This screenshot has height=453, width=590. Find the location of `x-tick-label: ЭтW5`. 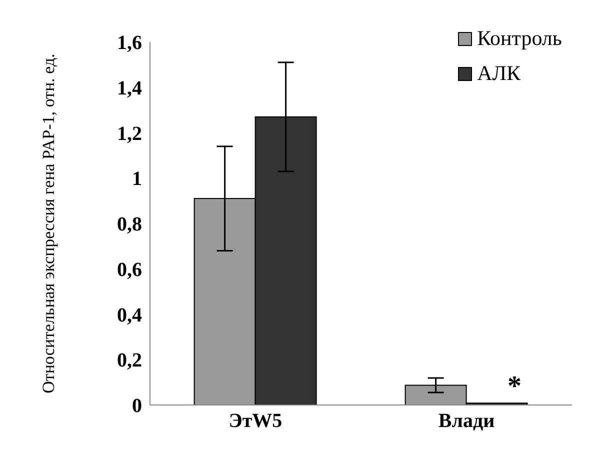

x-tick-label: ЭтW5 is located at coordinates (255, 421).